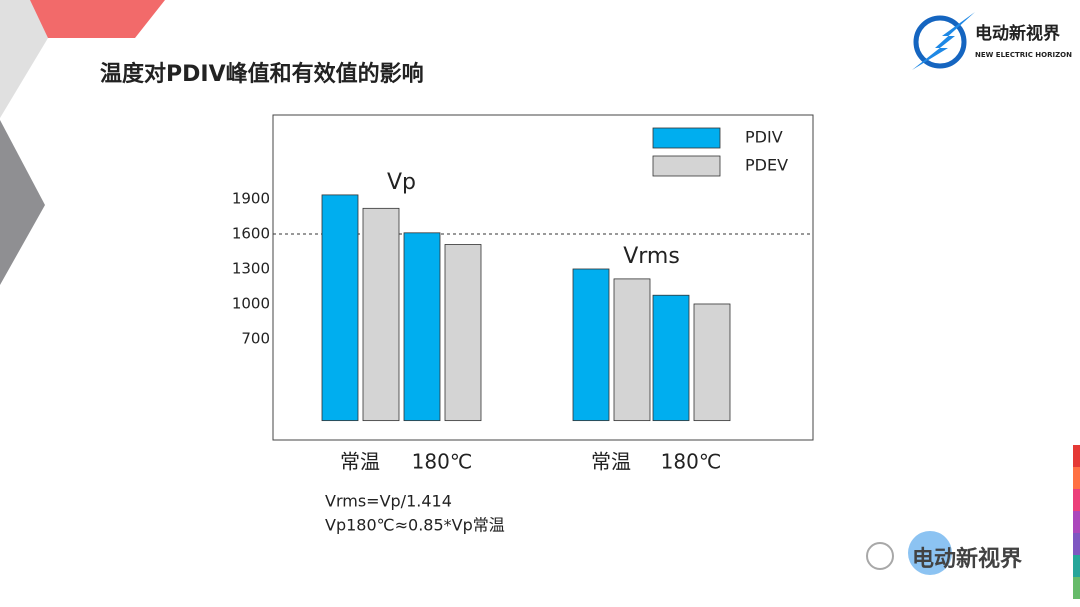 The width and height of the screenshot is (1080, 607). I want to click on logo-name: 电动新视界, so click(1017, 33).